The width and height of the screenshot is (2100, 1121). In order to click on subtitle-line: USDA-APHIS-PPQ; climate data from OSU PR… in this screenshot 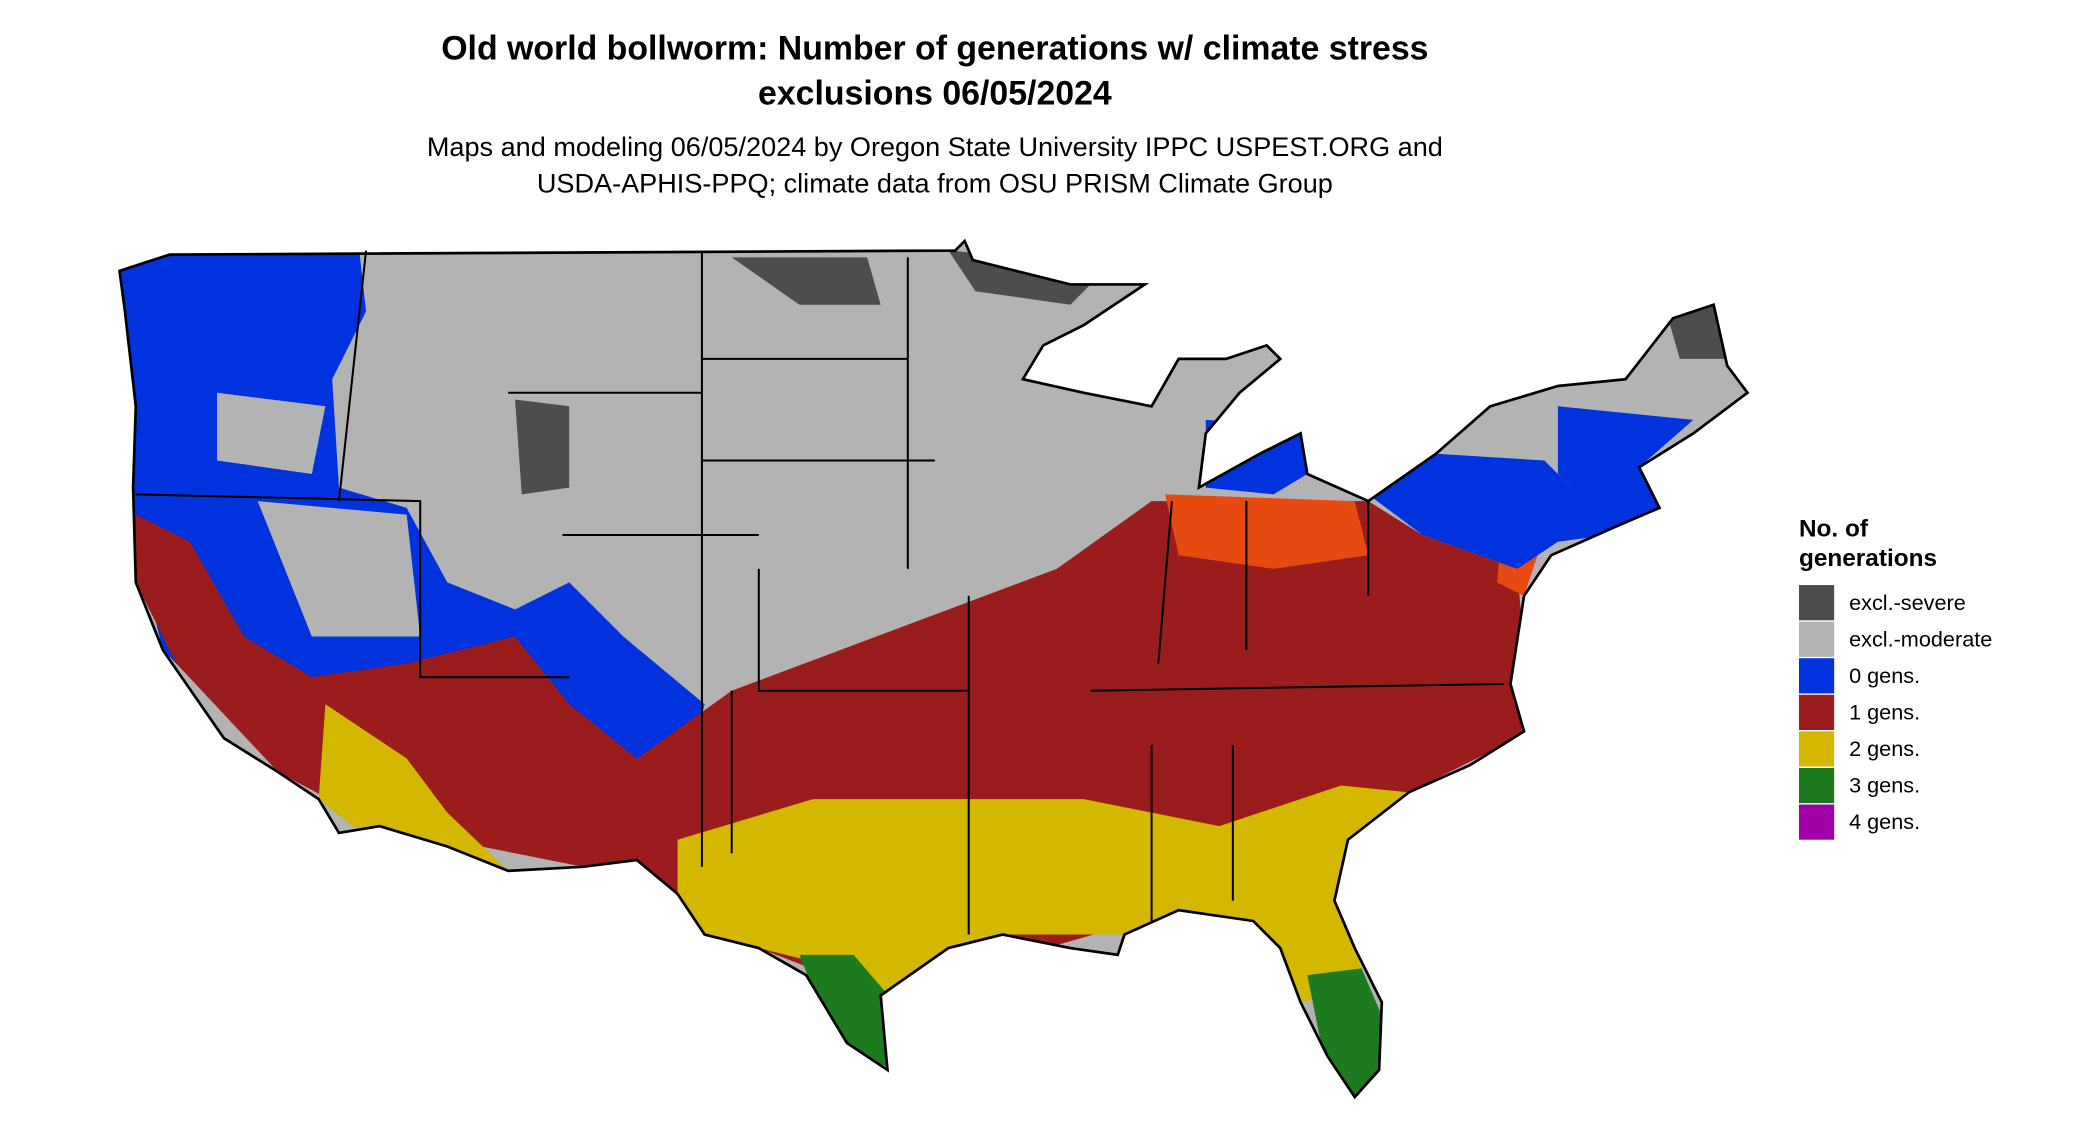, I will do `click(935, 182)`.